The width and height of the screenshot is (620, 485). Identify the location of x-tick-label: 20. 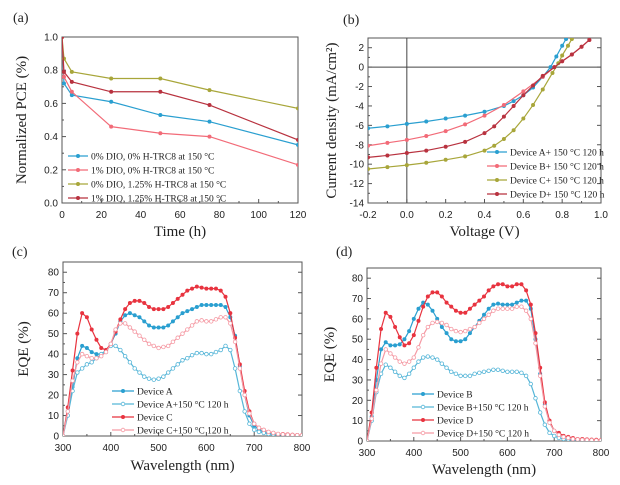
(102, 215).